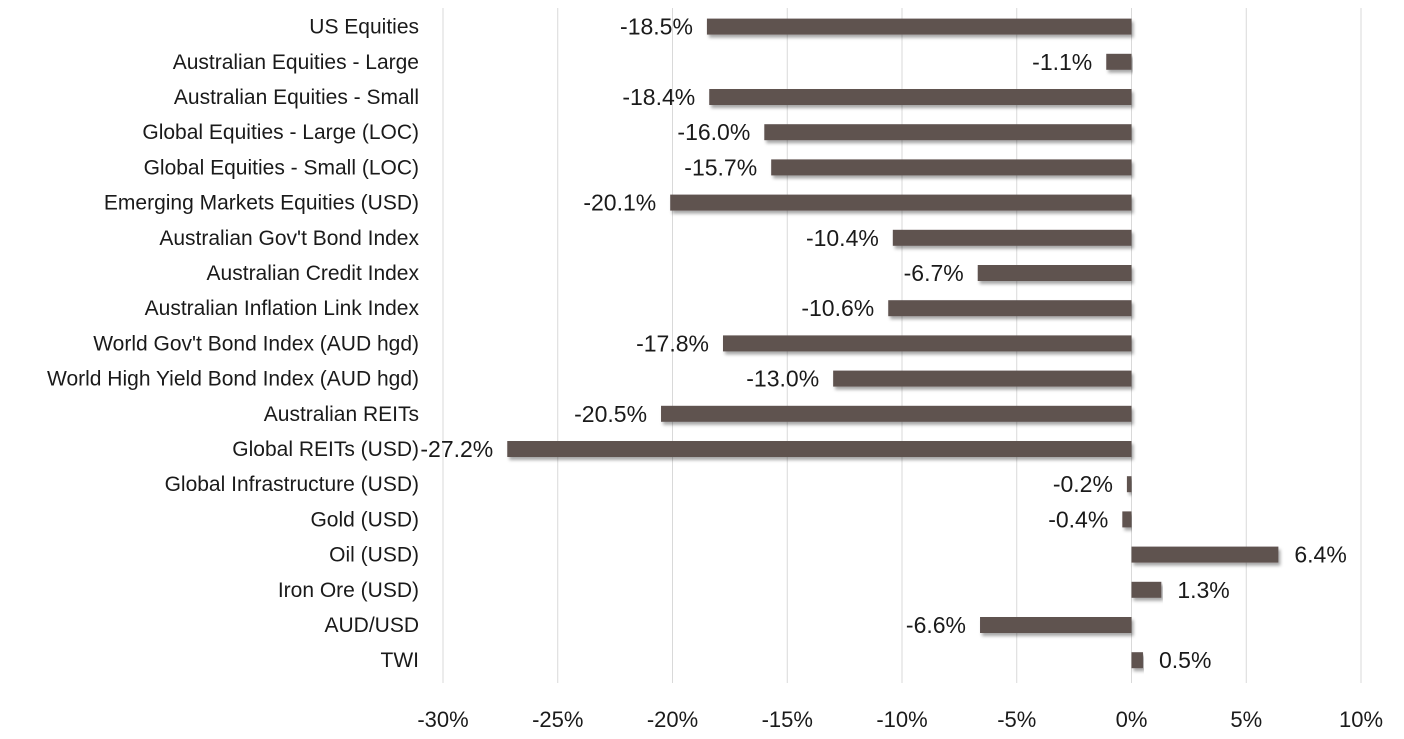  What do you see at coordinates (282, 308) in the screenshot?
I see `category-label: Australian Inflation Link Index` at bounding box center [282, 308].